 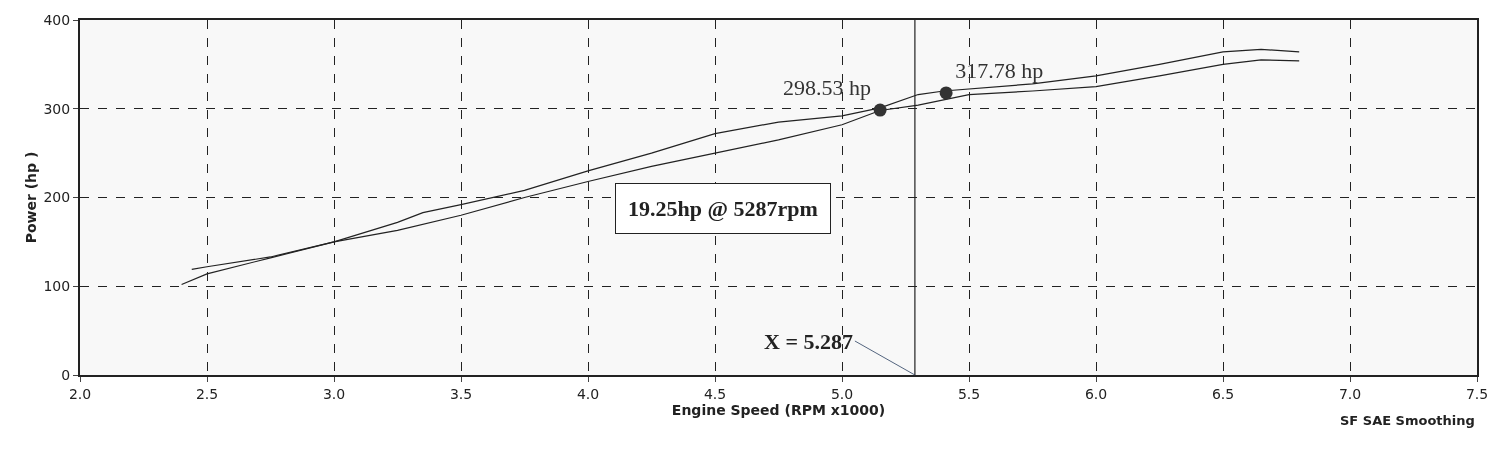 I want to click on annotation: 19.25hp @ 5287rpm, so click(x=723, y=208).